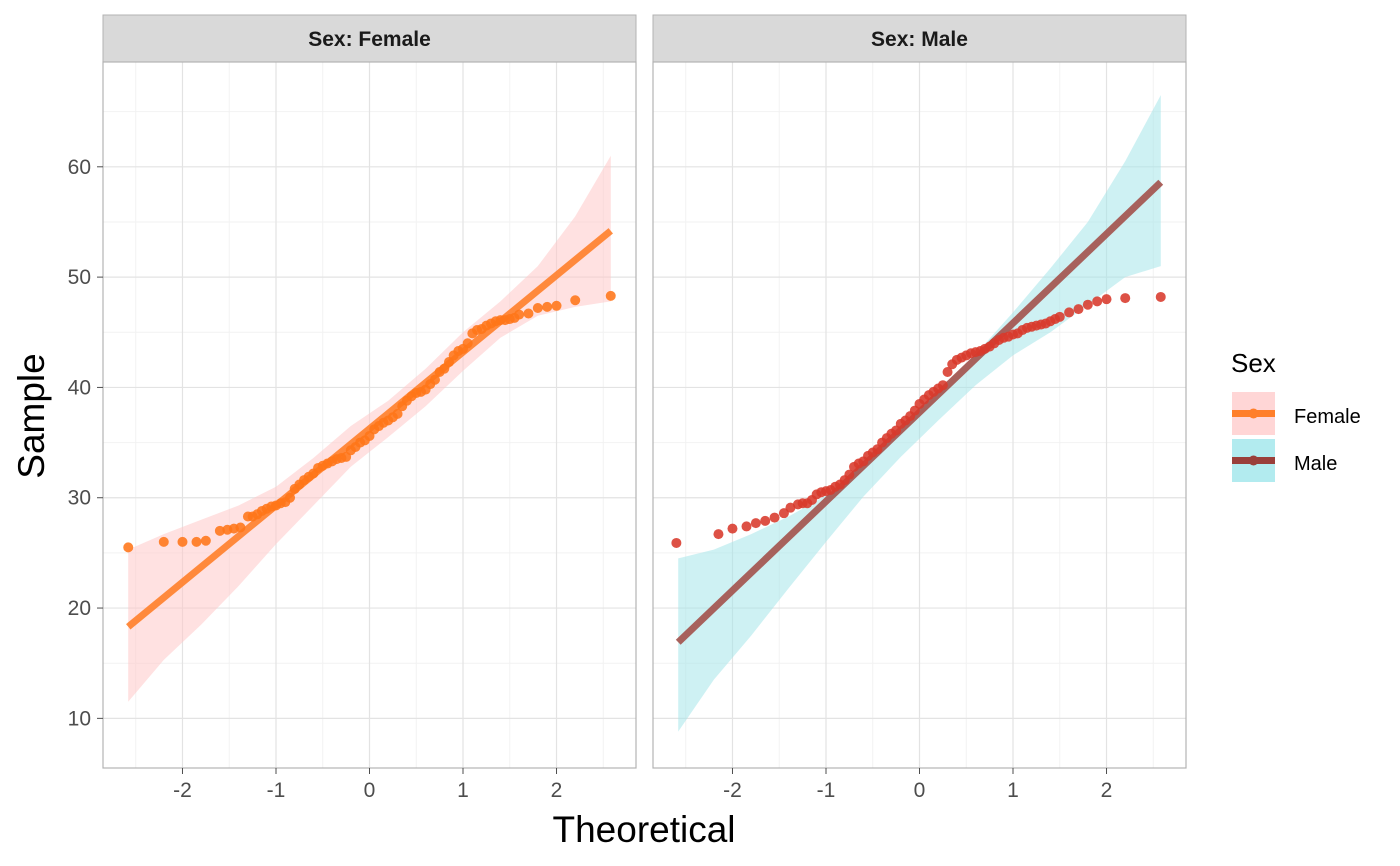 The image size is (1400, 866). What do you see at coordinates (79, 608) in the screenshot?
I see `y-tick-label: 20` at bounding box center [79, 608].